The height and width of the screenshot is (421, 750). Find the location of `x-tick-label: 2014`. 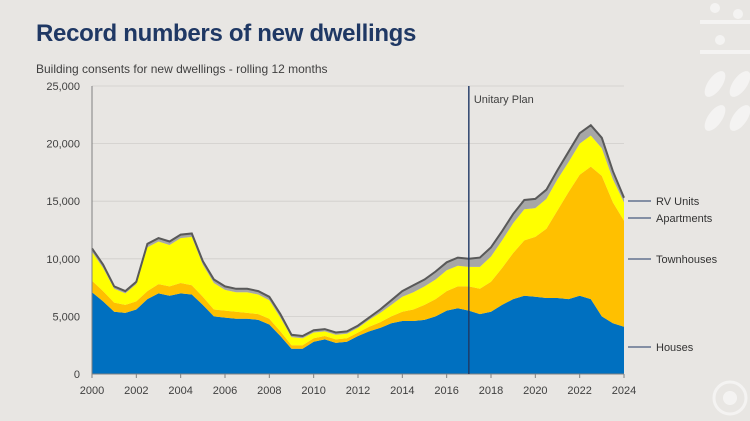

x-tick-label: 2014 is located at coordinates (402, 391).